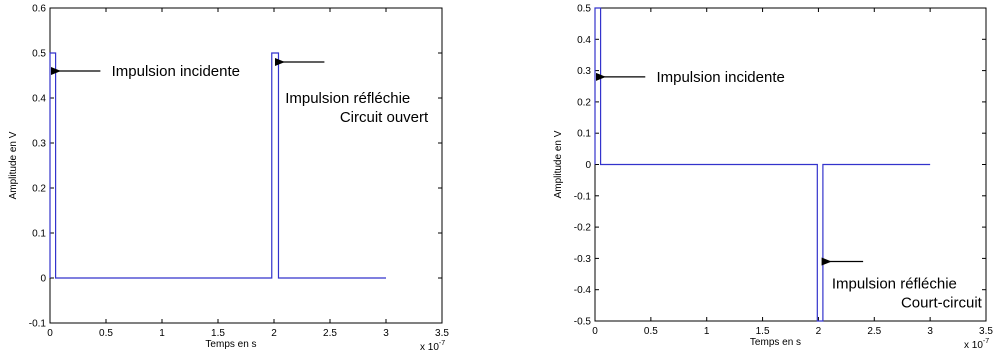 This screenshot has width=998, height=358. I want to click on y-tick-label: -0.3, so click(583, 259).